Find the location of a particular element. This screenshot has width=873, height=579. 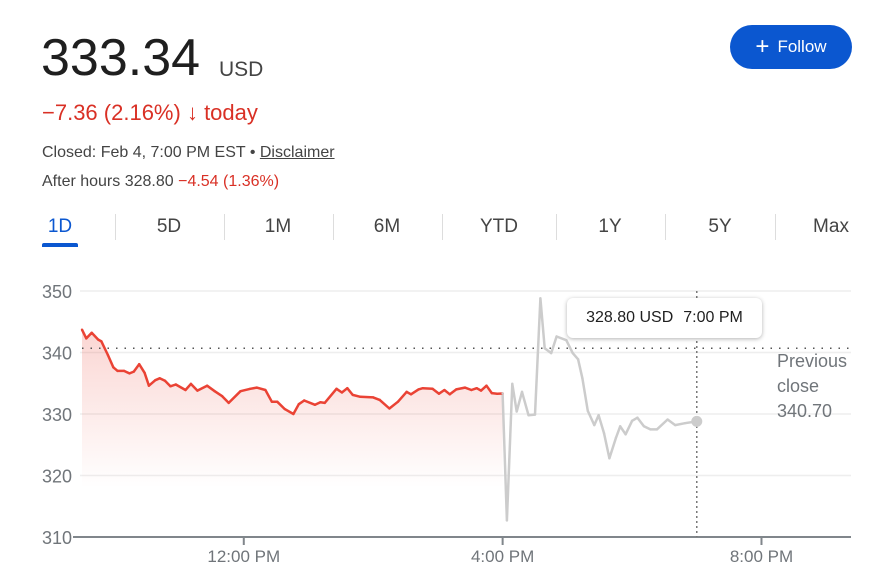

disclaimer-link: Disclaimer is located at coordinates (297, 152).